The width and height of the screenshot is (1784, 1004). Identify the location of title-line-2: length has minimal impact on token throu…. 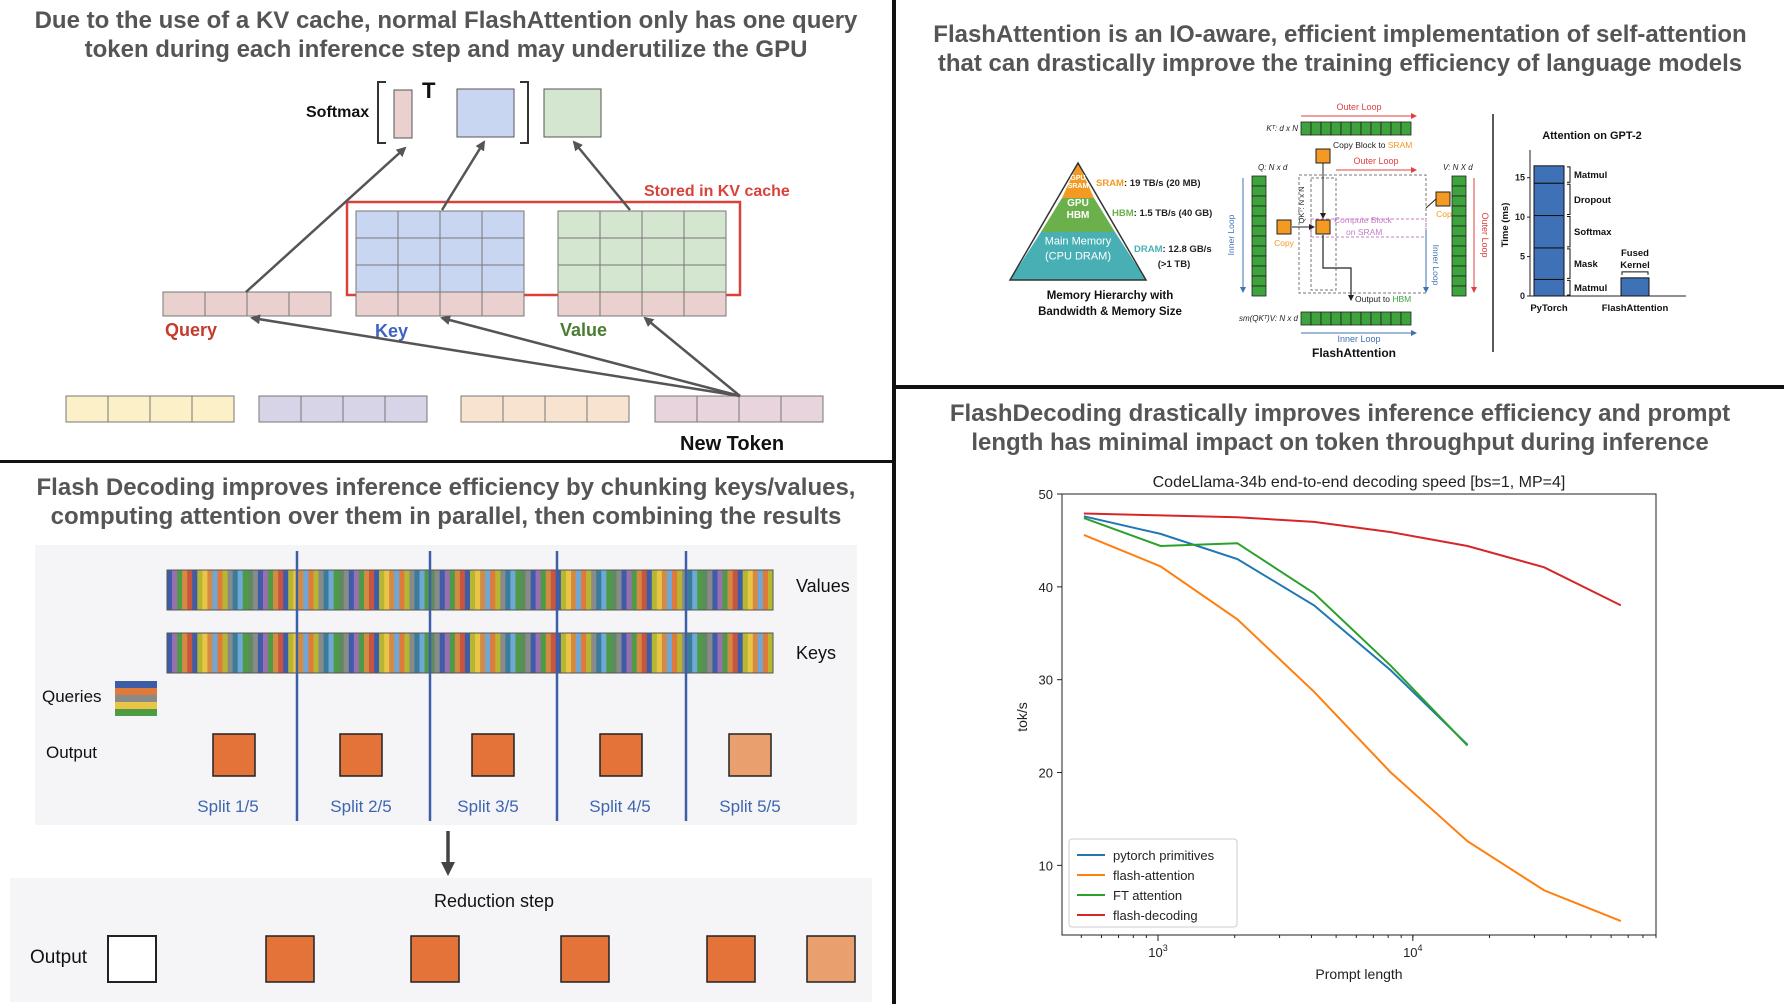
(1340, 442).